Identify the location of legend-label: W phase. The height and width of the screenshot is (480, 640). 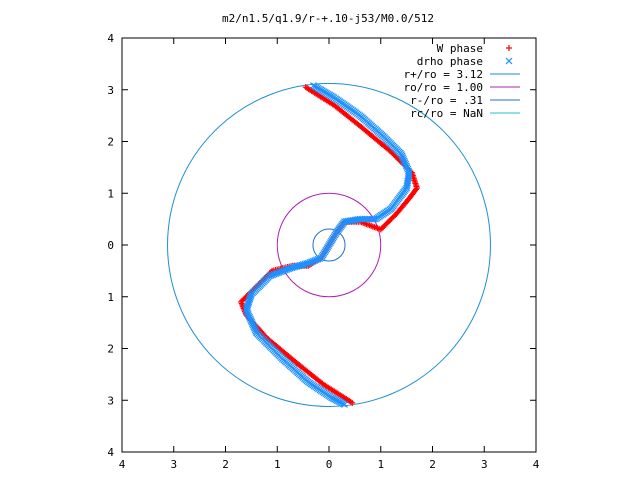
(460, 48).